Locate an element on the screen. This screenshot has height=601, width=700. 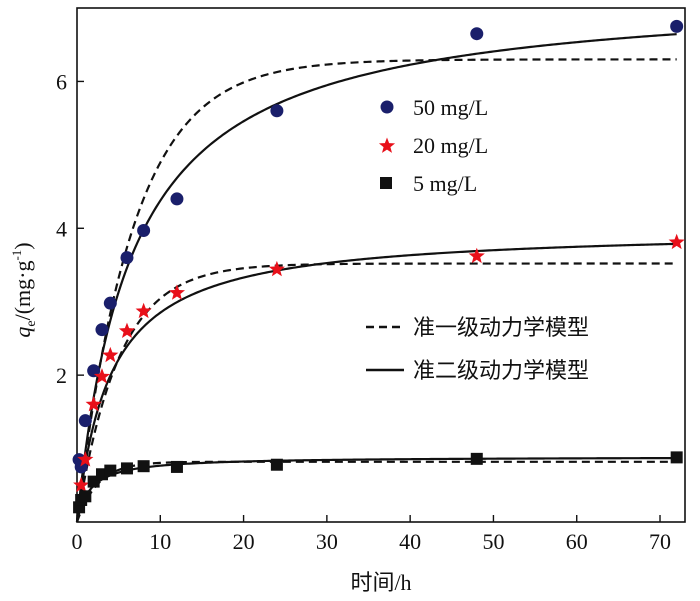
y-axis-label-sup: -1 is located at coordinates (16, 255).